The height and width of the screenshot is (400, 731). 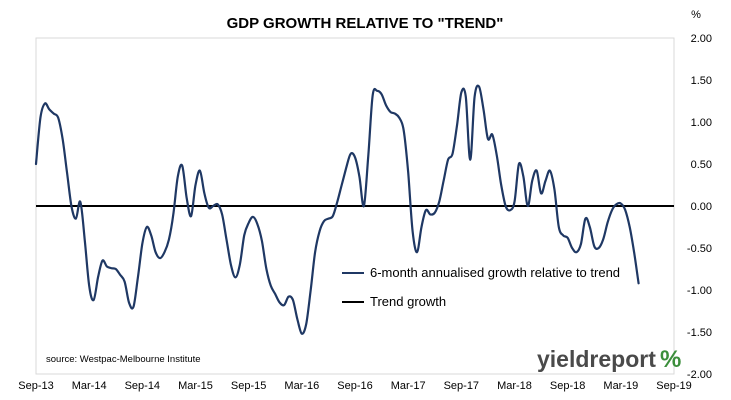 I want to click on x-tick-label: Sep-17, so click(x=461, y=386).